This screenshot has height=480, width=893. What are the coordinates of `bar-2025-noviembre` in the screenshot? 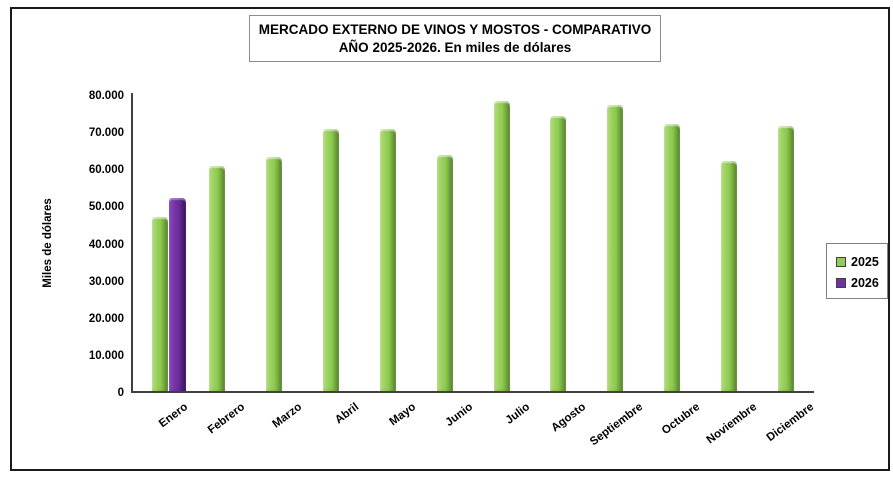 It's located at (729, 276).